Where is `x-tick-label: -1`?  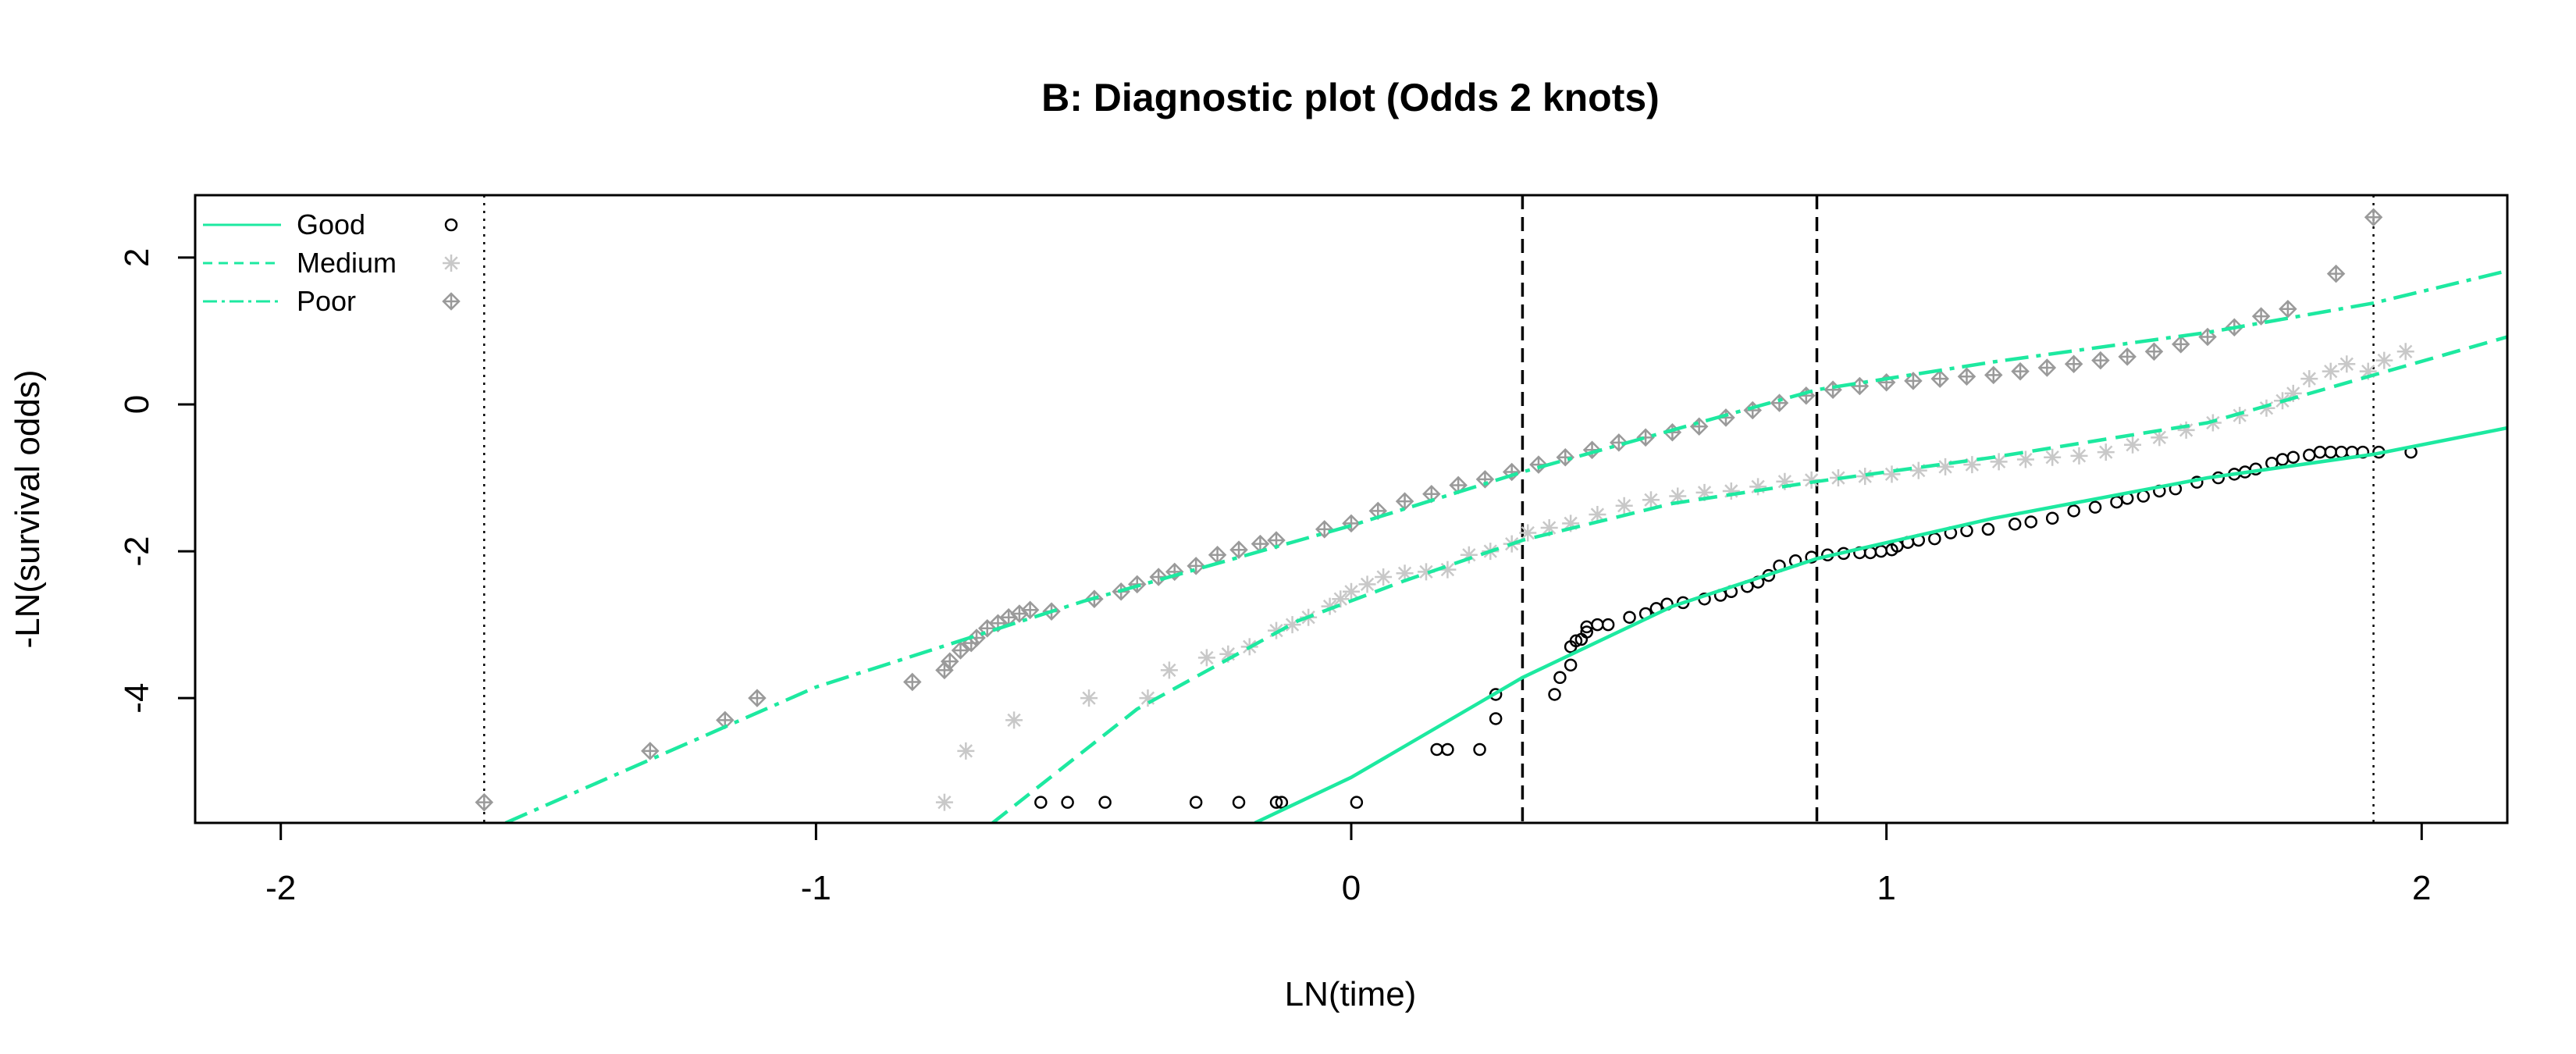 x-tick-label: -1 is located at coordinates (816, 888).